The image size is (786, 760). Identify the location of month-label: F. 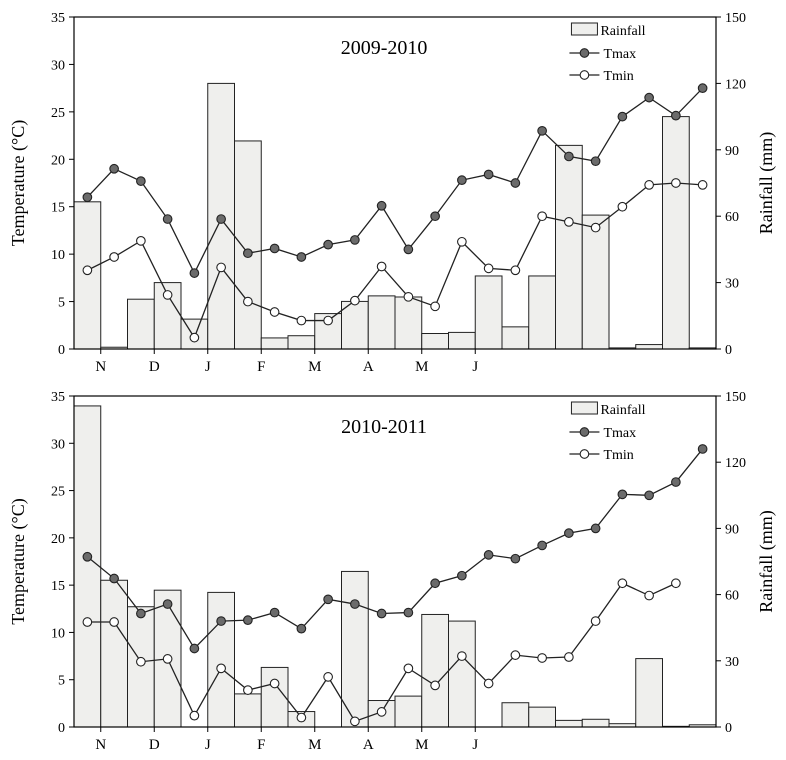
(261, 745).